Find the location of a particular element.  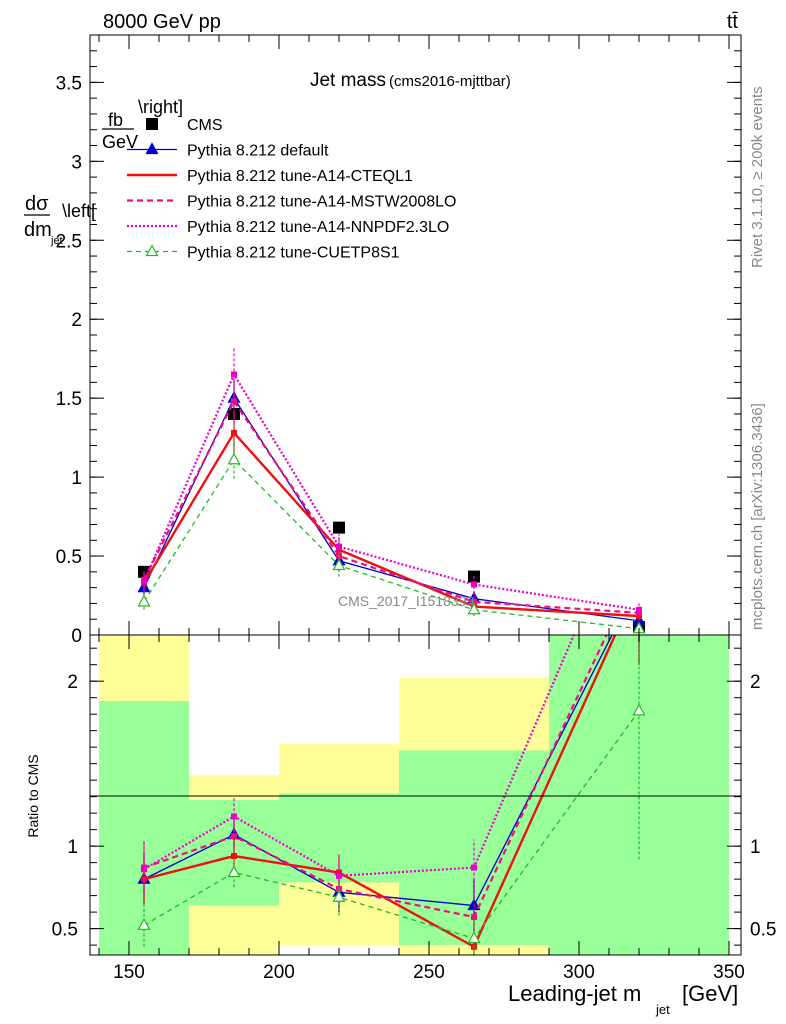

ratio-y-tick-label-left: 1 is located at coordinates (72, 847).